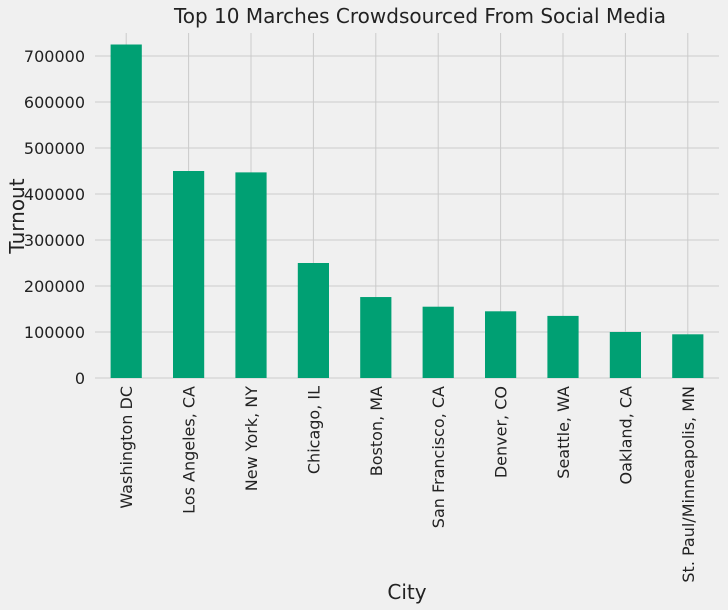 The image size is (728, 610). Describe the element at coordinates (501, 344) in the screenshot. I see `bar-denver-co` at that location.